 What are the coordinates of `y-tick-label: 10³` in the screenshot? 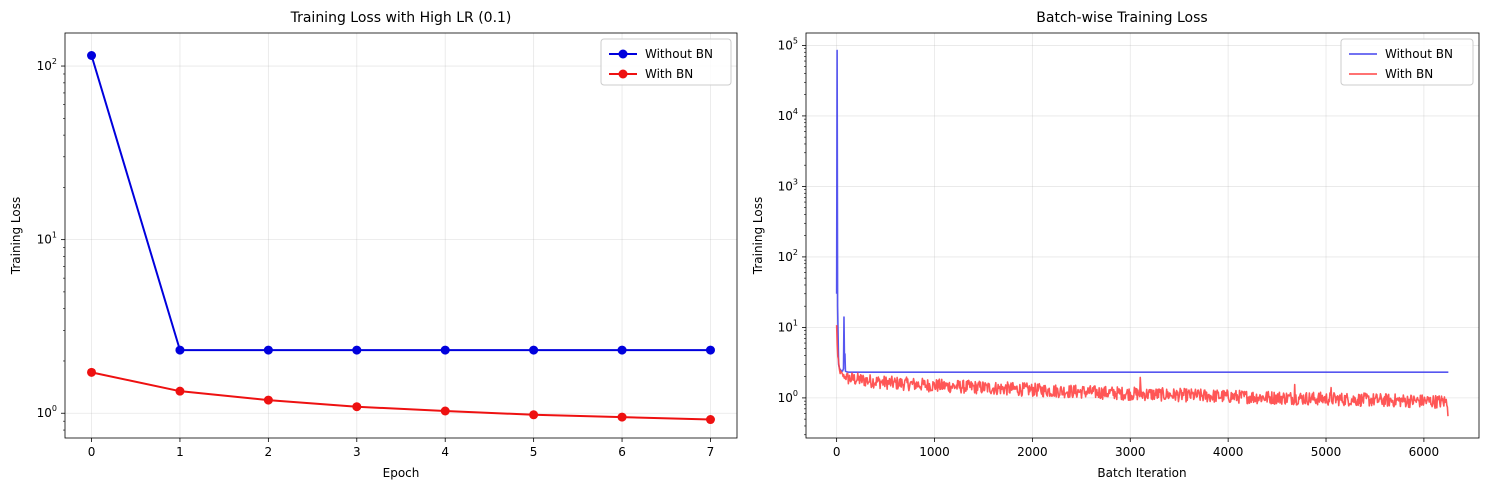 It's located at (788, 185).